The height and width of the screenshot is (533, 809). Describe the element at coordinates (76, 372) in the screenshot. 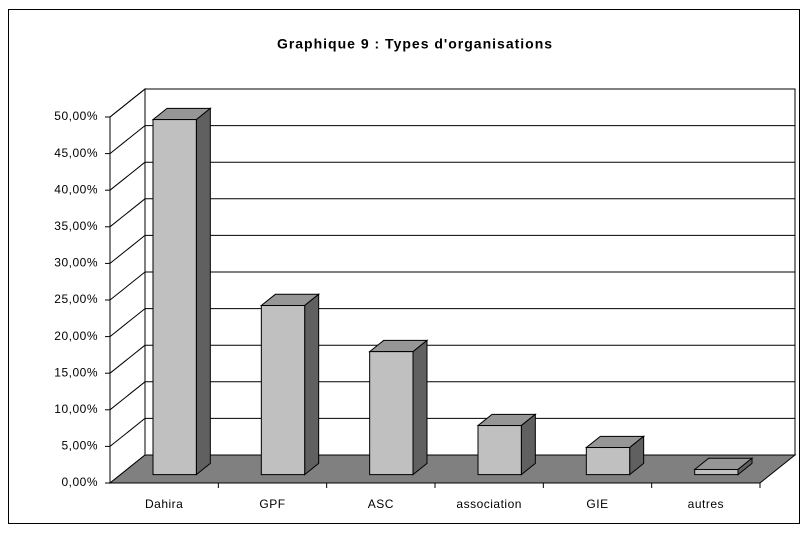

I see `y-tick-label: 15,00%` at that location.